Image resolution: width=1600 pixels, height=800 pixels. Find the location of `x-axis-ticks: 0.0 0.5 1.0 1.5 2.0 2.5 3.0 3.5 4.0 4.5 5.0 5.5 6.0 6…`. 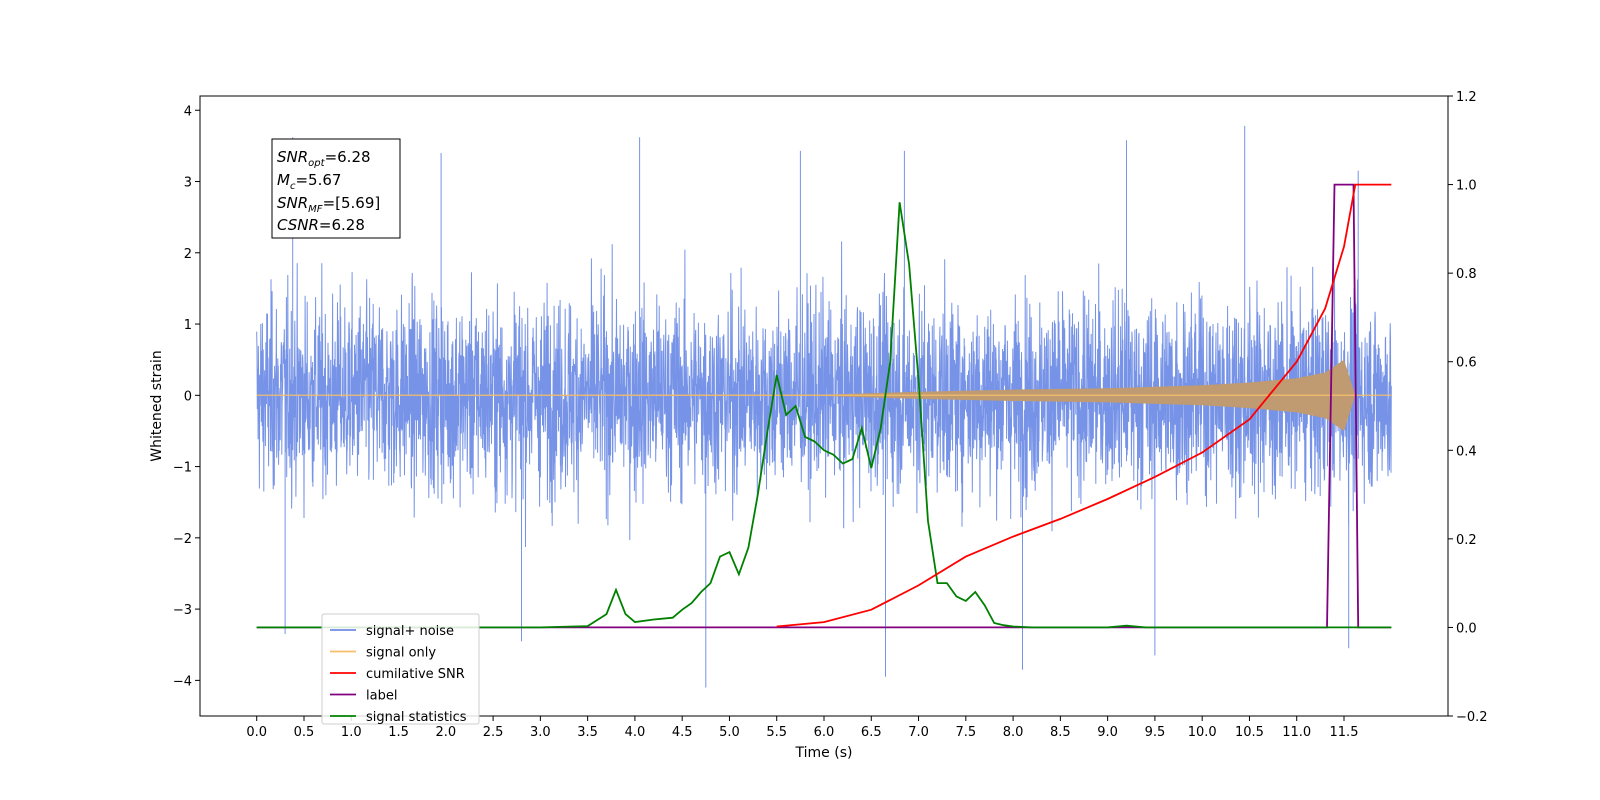

x-axis-ticks: 0.0 0.5 1.0 1.5 2.0 2.5 3.0 3.5 4.0 4.5 5.0 5.5 6.0 6… is located at coordinates (802, 728).